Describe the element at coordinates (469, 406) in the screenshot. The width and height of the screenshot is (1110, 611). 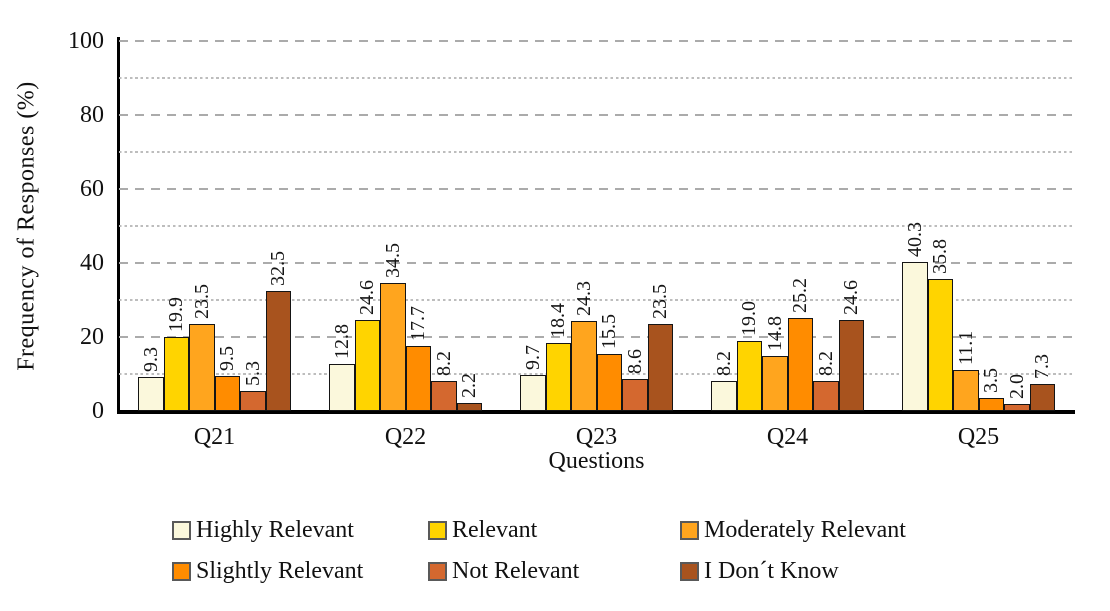
I see `bar-q22-i-don-t-know` at that location.